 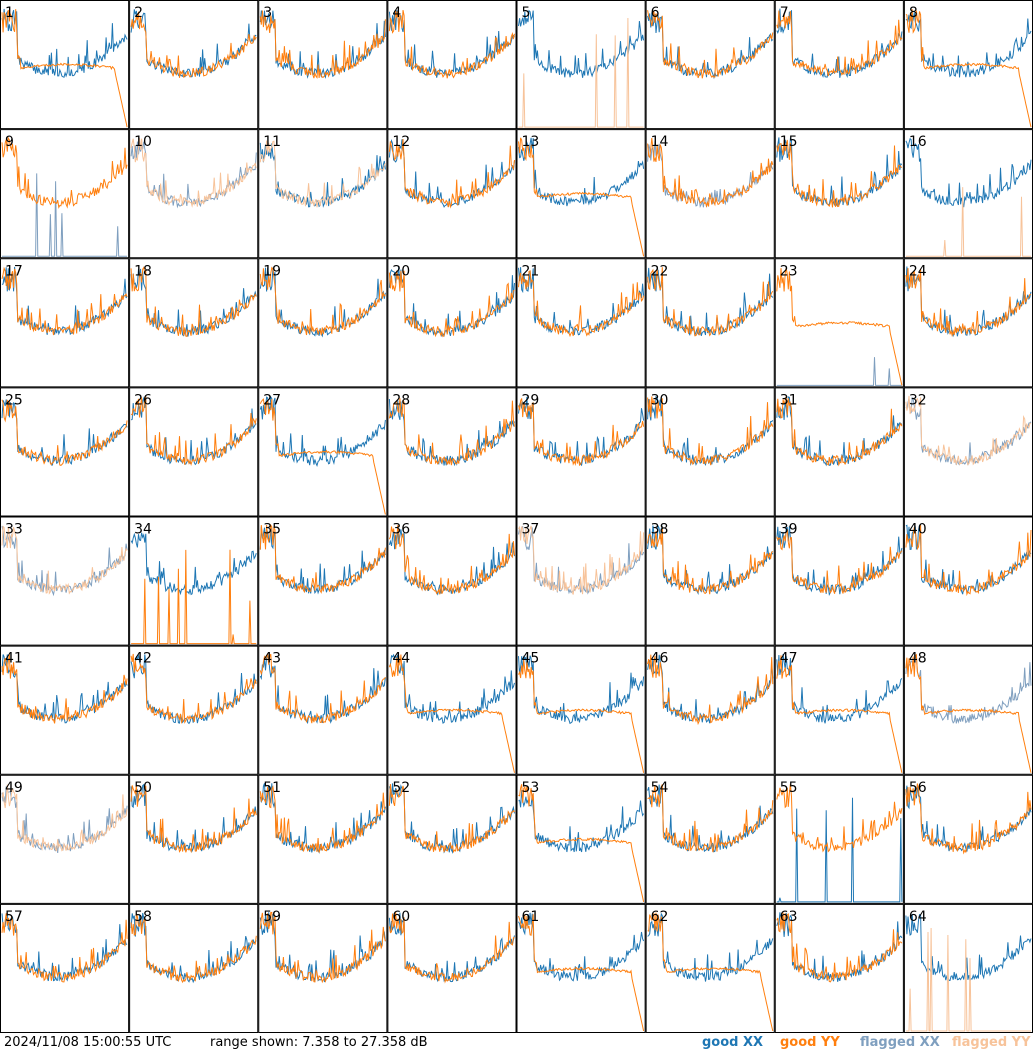 What do you see at coordinates (789, 917) in the screenshot?
I see `panel-label: 63` at bounding box center [789, 917].